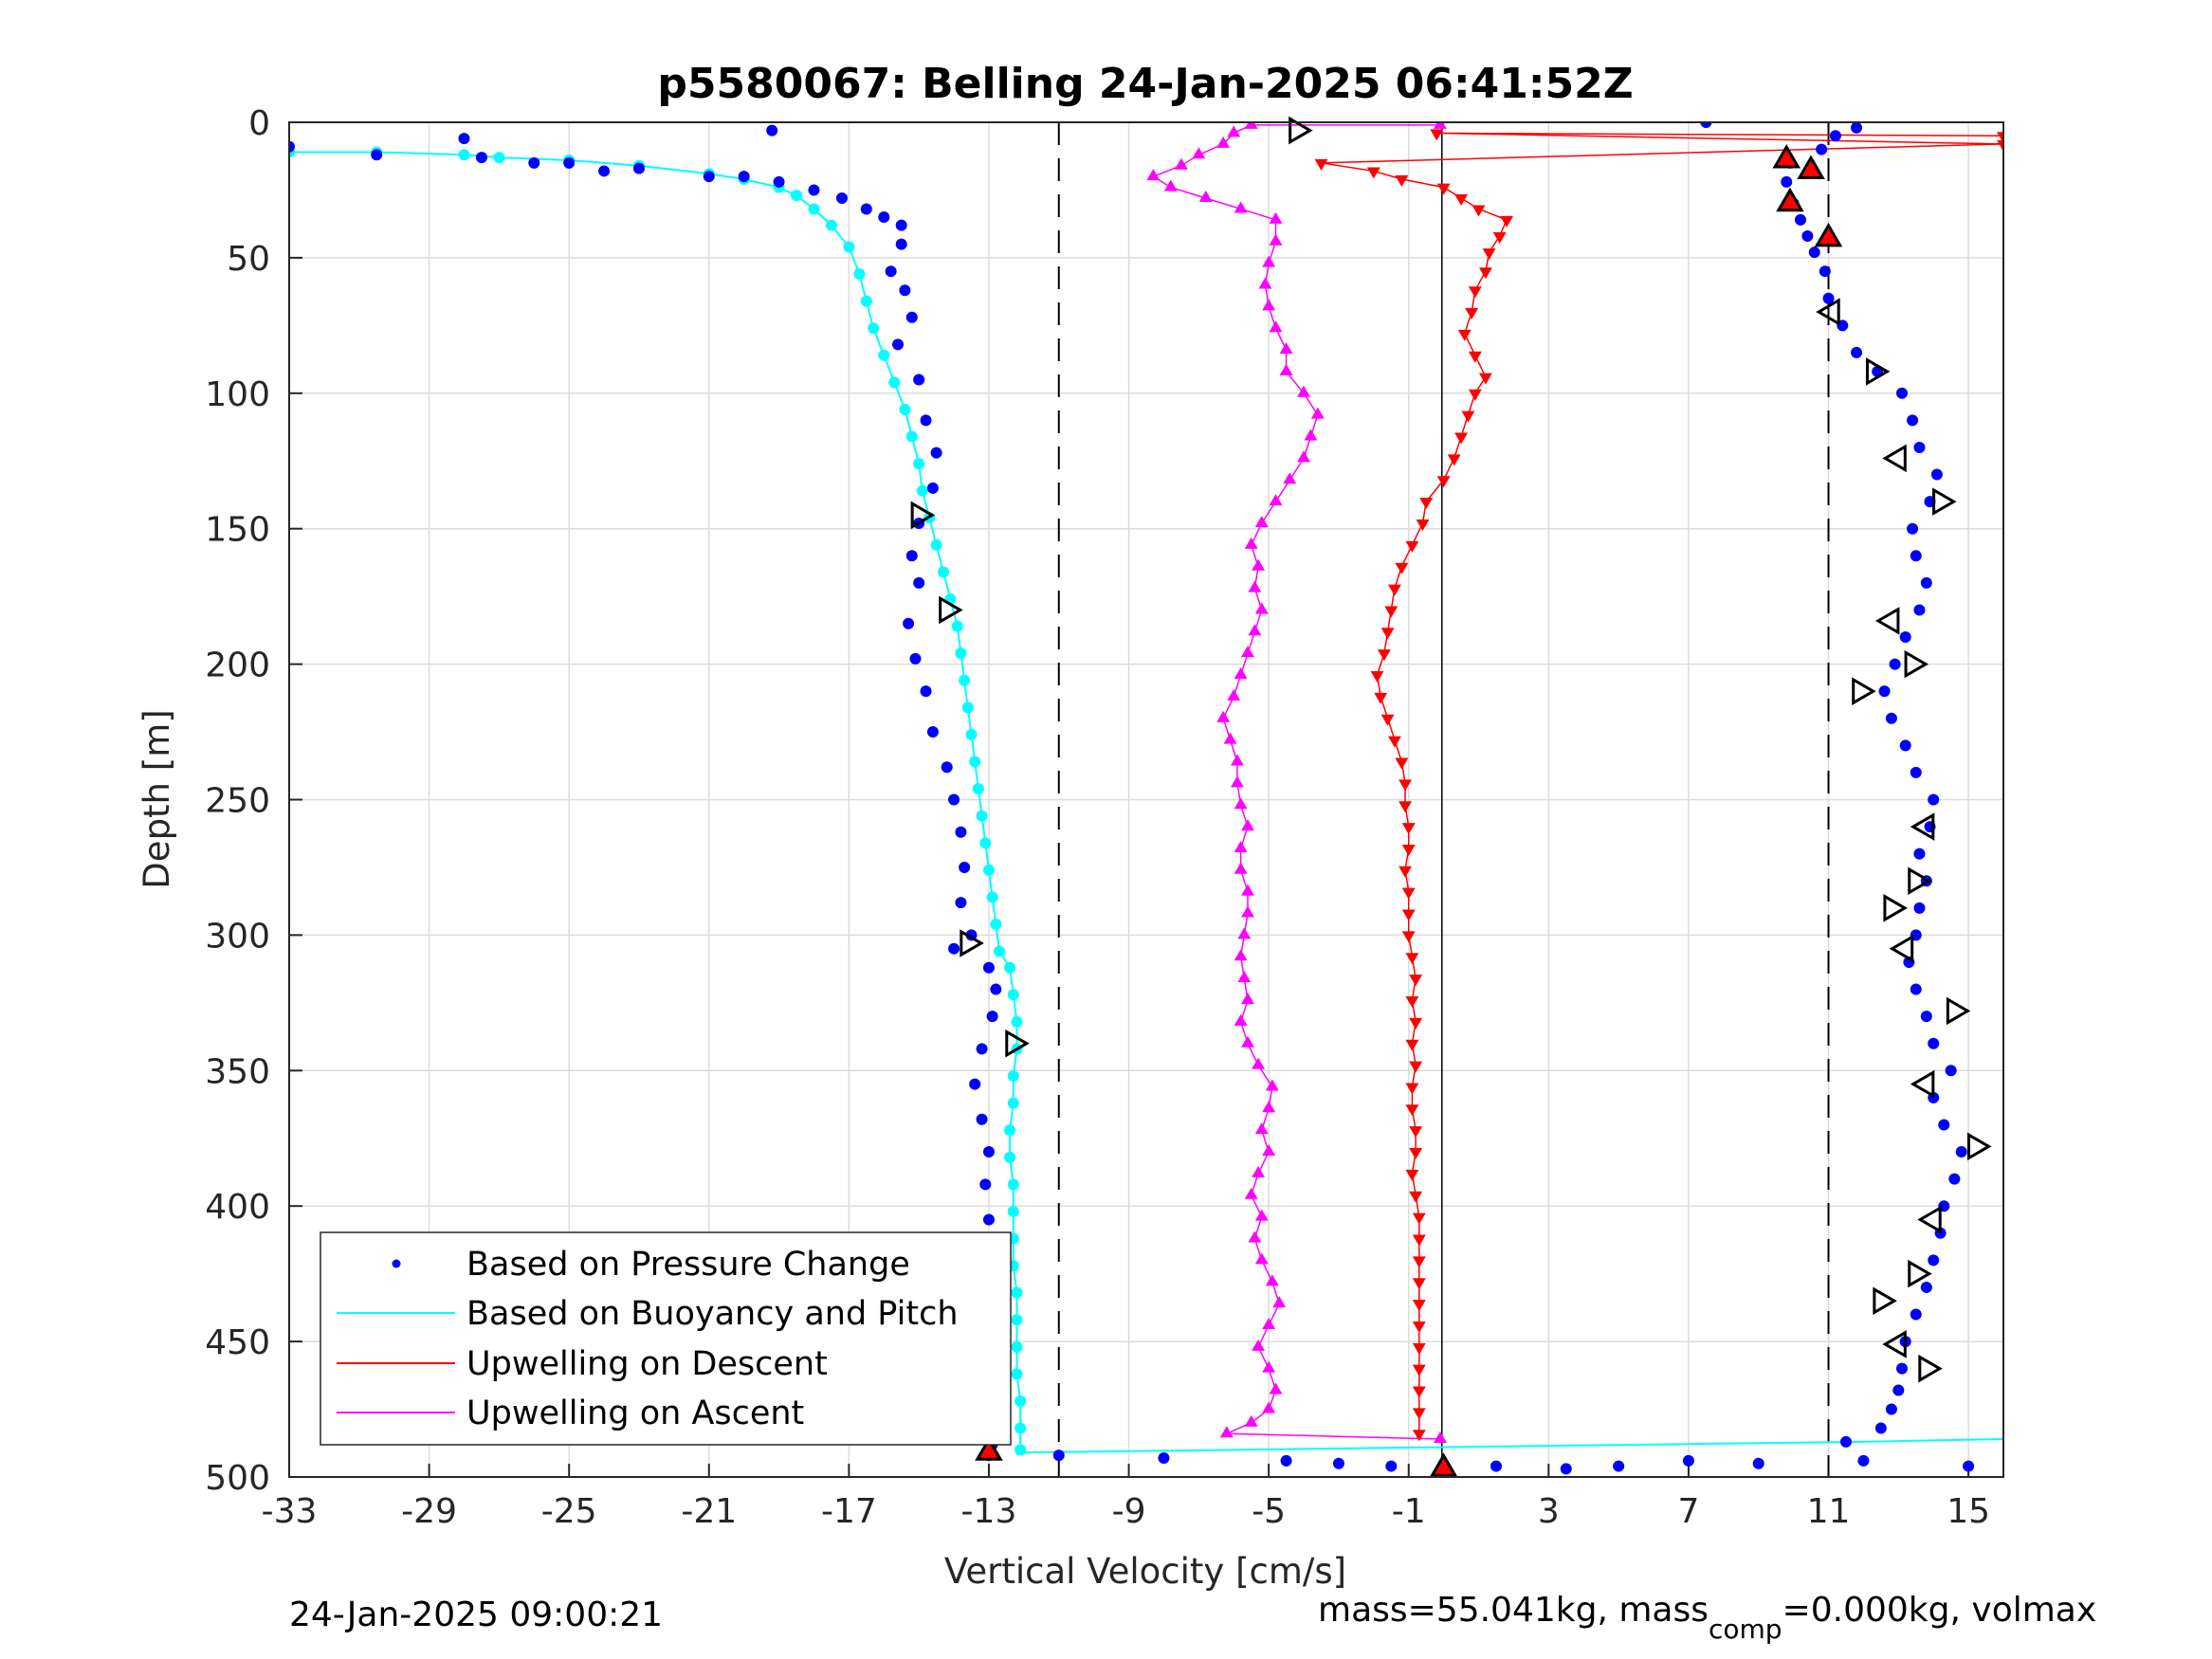 The height and width of the screenshot is (1659, 2212). Describe the element at coordinates (237, 1207) in the screenshot. I see `y-tick-label: 400` at that location.